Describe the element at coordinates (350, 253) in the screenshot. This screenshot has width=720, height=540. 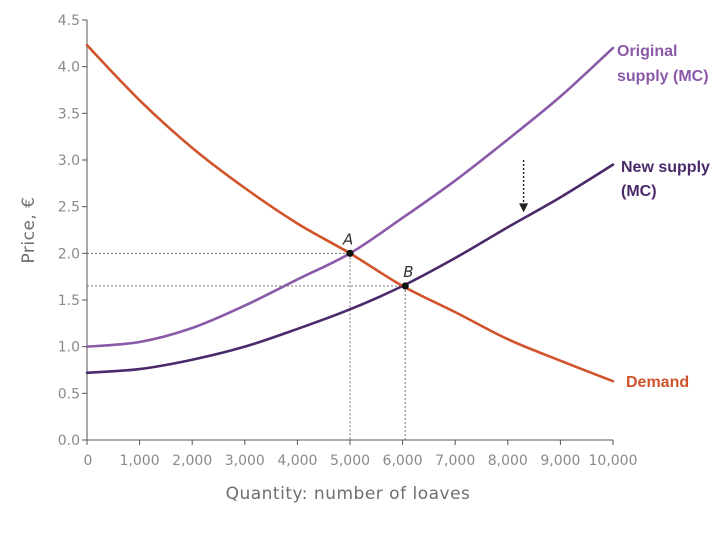
I see `point-a` at that location.